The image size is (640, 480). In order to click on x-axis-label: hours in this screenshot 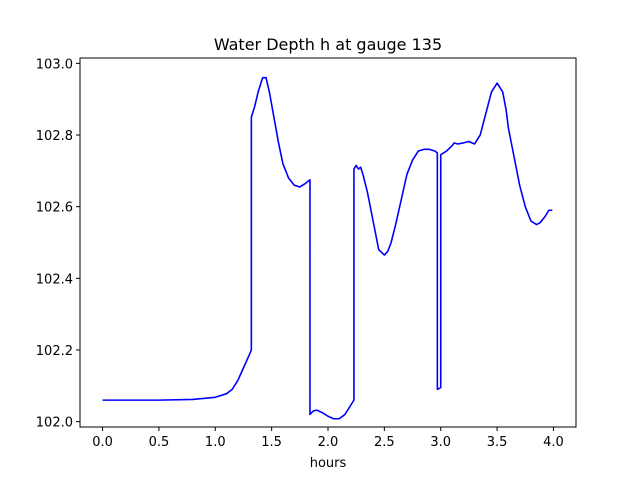, I will do `click(328, 463)`.